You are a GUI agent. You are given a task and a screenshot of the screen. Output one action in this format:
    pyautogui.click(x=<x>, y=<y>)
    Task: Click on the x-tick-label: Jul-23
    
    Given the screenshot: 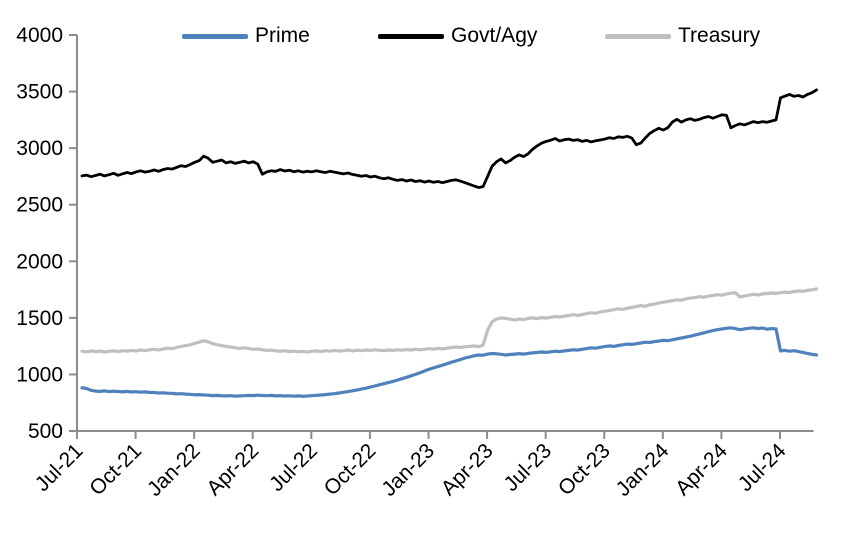 What is the action you would take?
    pyautogui.click(x=527, y=467)
    